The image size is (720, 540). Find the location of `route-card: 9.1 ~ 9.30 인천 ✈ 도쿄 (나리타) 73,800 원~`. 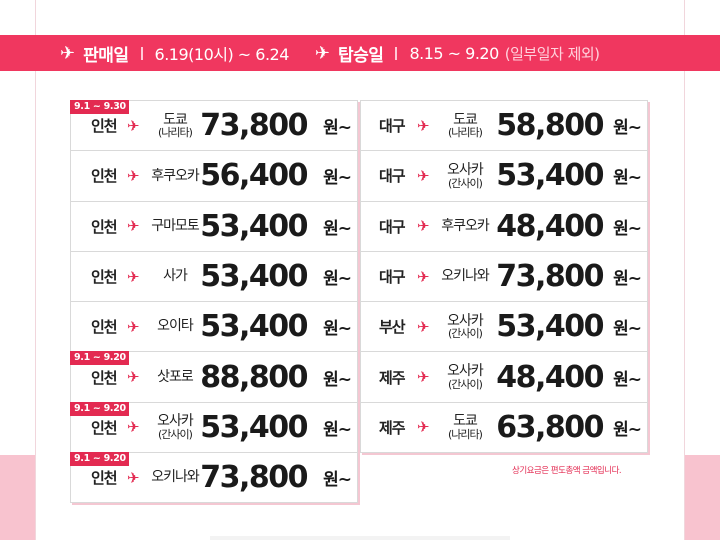

route-card: 9.1 ~ 9.30 인천 ✈ 도쿄 (나리타) 73,800 원~ is located at coordinates (214, 126).